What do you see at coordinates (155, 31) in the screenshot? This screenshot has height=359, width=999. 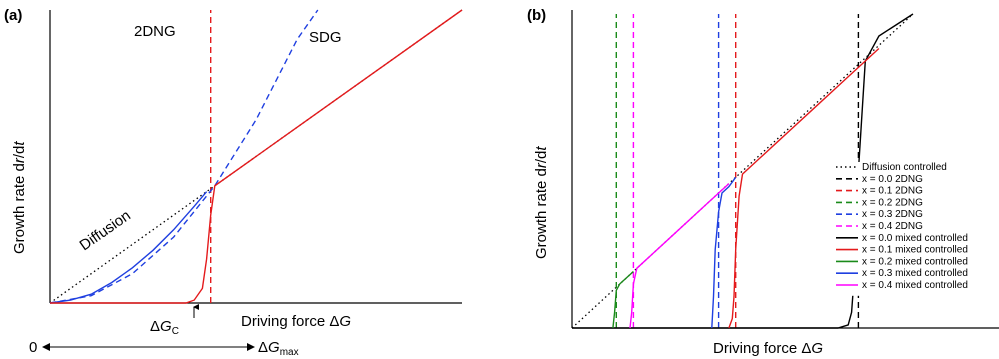 I see `annot-2dng: 2DNG` at bounding box center [155, 31].